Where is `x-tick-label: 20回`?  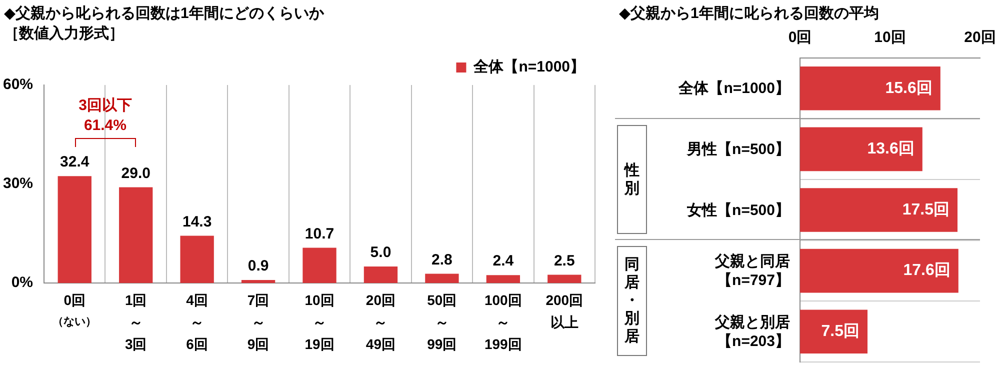
x-tick-label: 20回 is located at coordinates (980, 37).